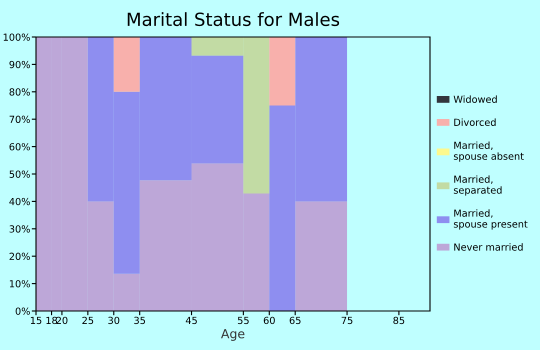  Describe the element at coordinates (191, 320) in the screenshot. I see `x-tick-label: 45` at that location.